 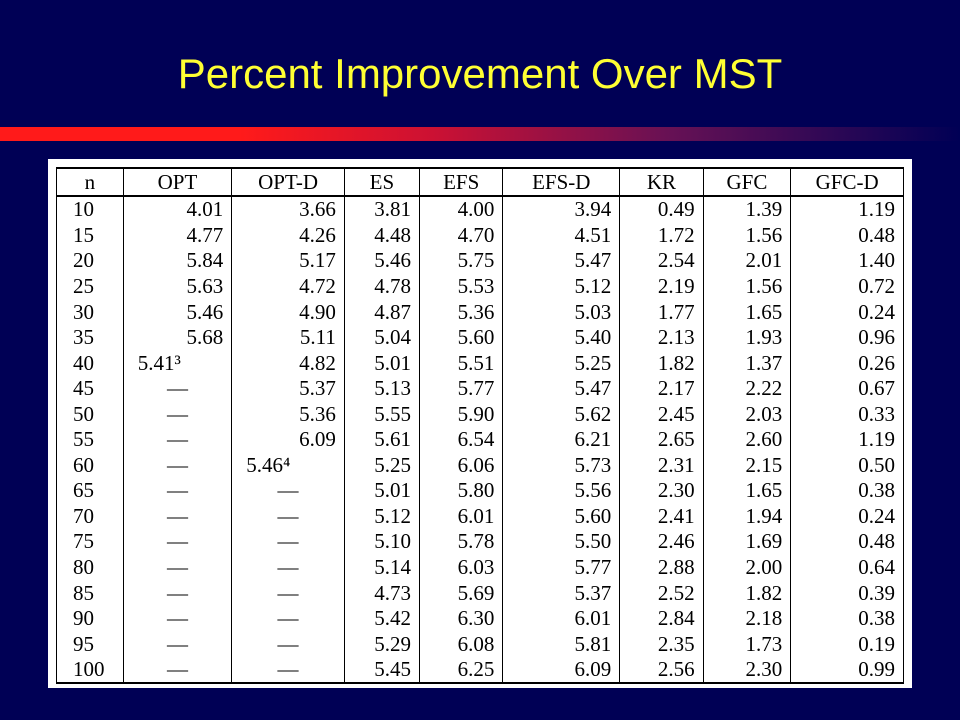 I want to click on cell-opt-d: 5.37, so click(x=288, y=388).